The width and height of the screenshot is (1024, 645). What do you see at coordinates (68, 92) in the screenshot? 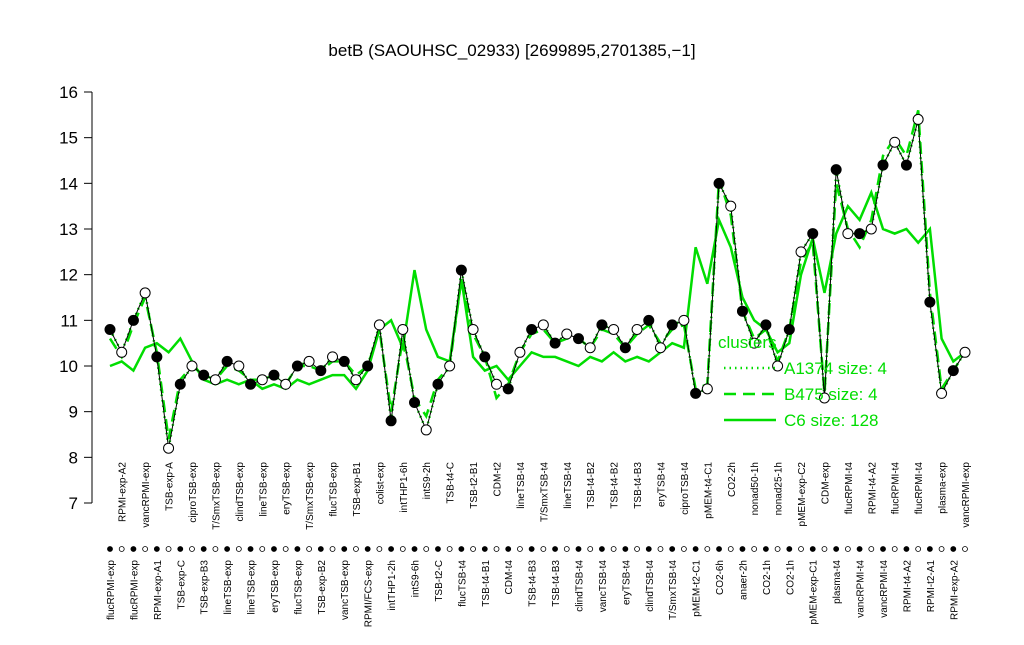
I see `y-tick-label: 16` at bounding box center [68, 92].